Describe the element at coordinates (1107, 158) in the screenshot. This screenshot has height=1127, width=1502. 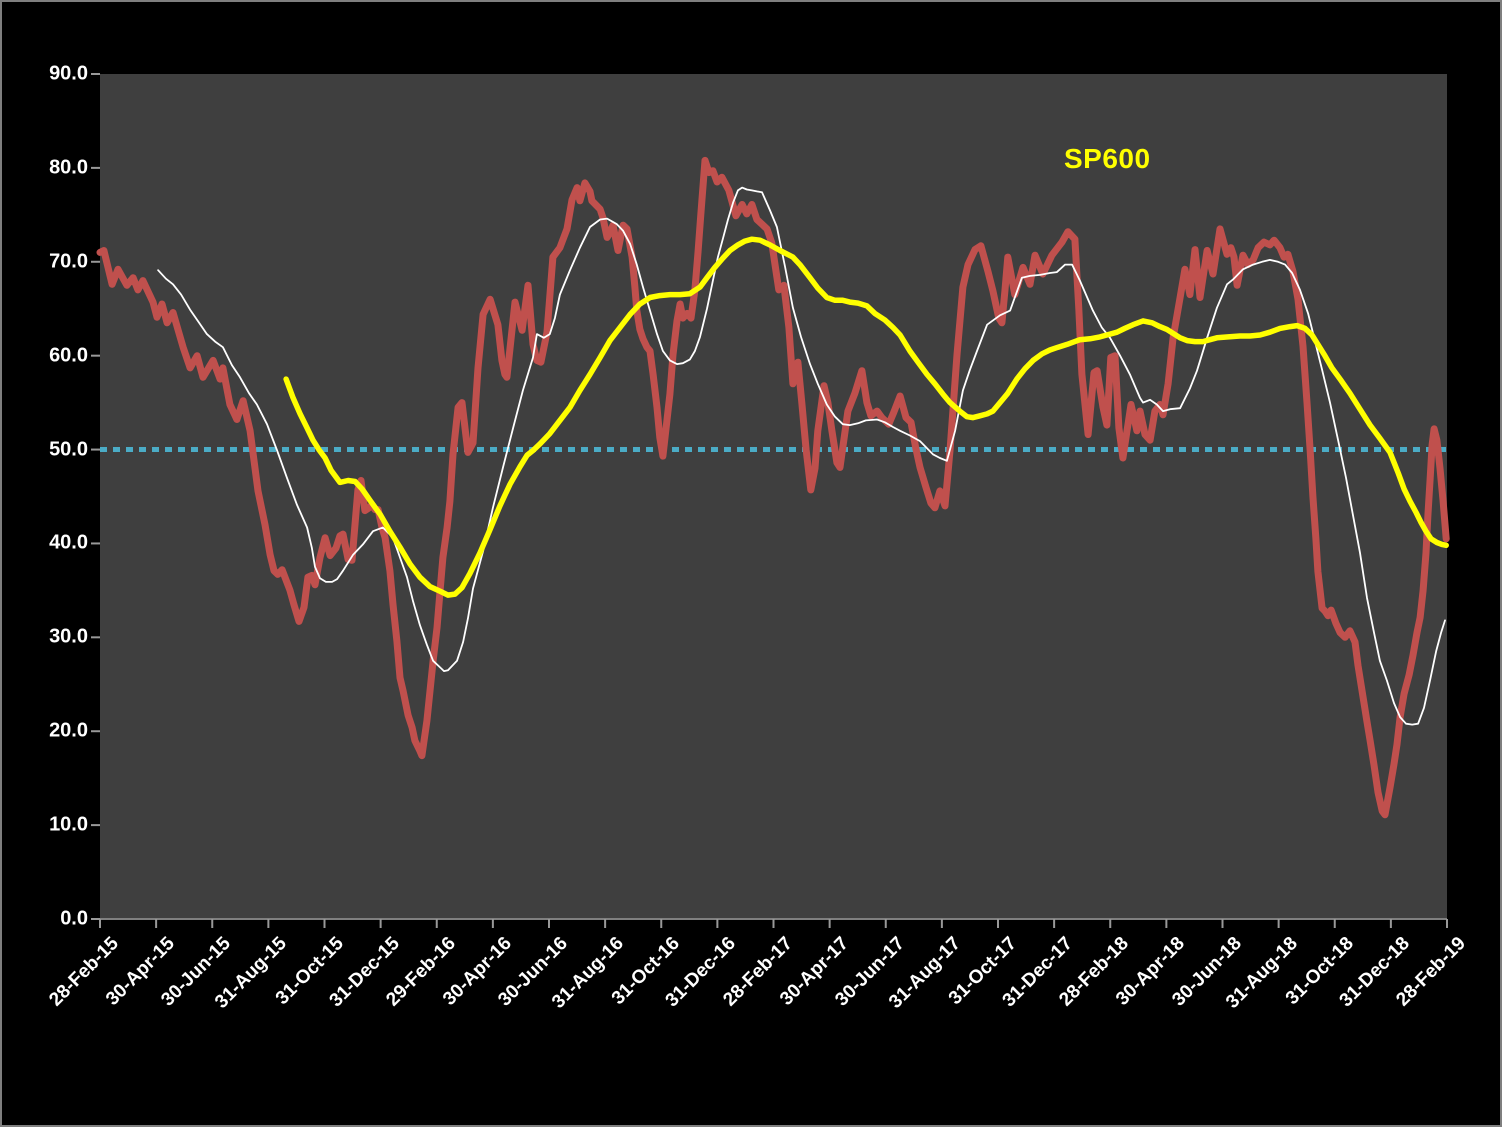
I see `series-annotation-sp600: SP600` at that location.